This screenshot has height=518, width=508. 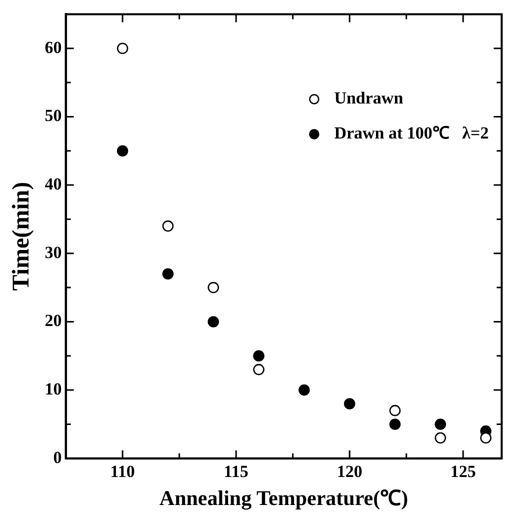 What do you see at coordinates (53, 320) in the screenshot?
I see `y-tick-label: 20` at bounding box center [53, 320].